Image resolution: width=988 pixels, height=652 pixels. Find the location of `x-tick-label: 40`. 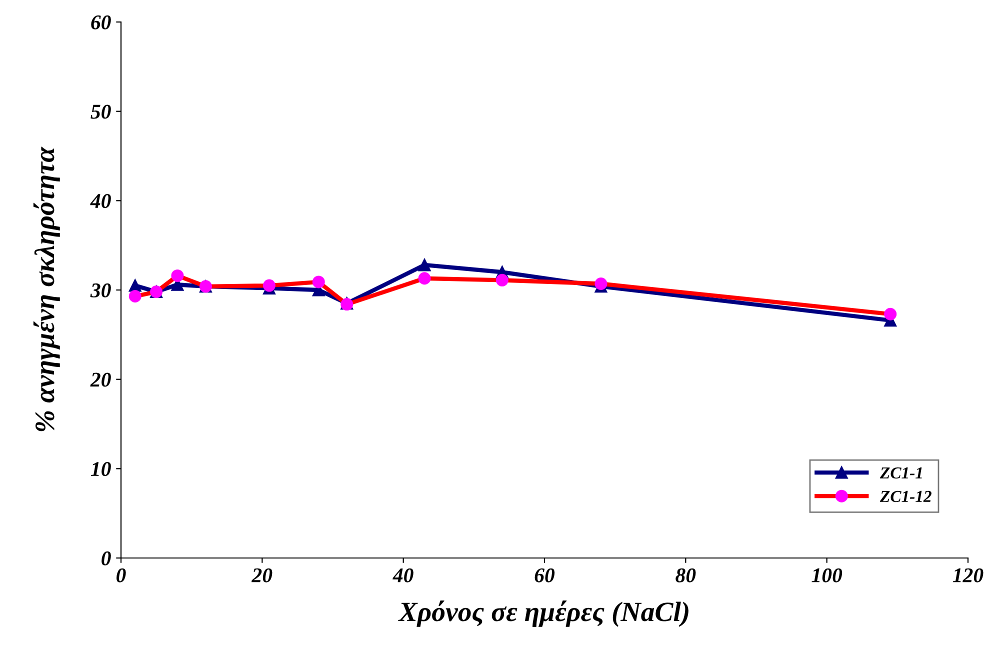

x-tick-label: 40 is located at coordinates (403, 575).